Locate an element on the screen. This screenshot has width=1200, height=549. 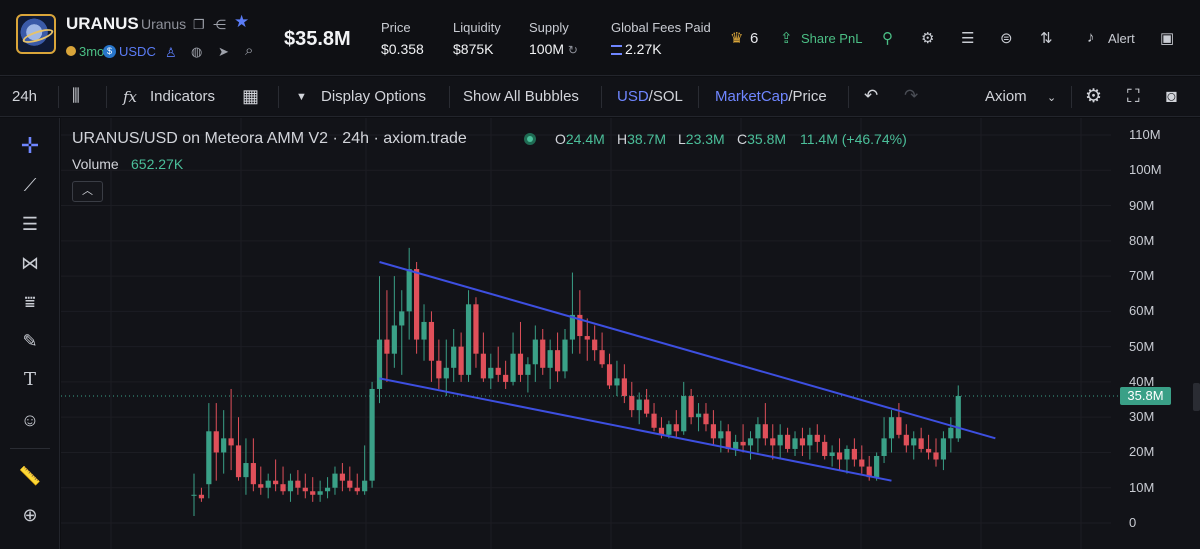
triangle-down-icon: ▼ is located at coordinates (301, 97).